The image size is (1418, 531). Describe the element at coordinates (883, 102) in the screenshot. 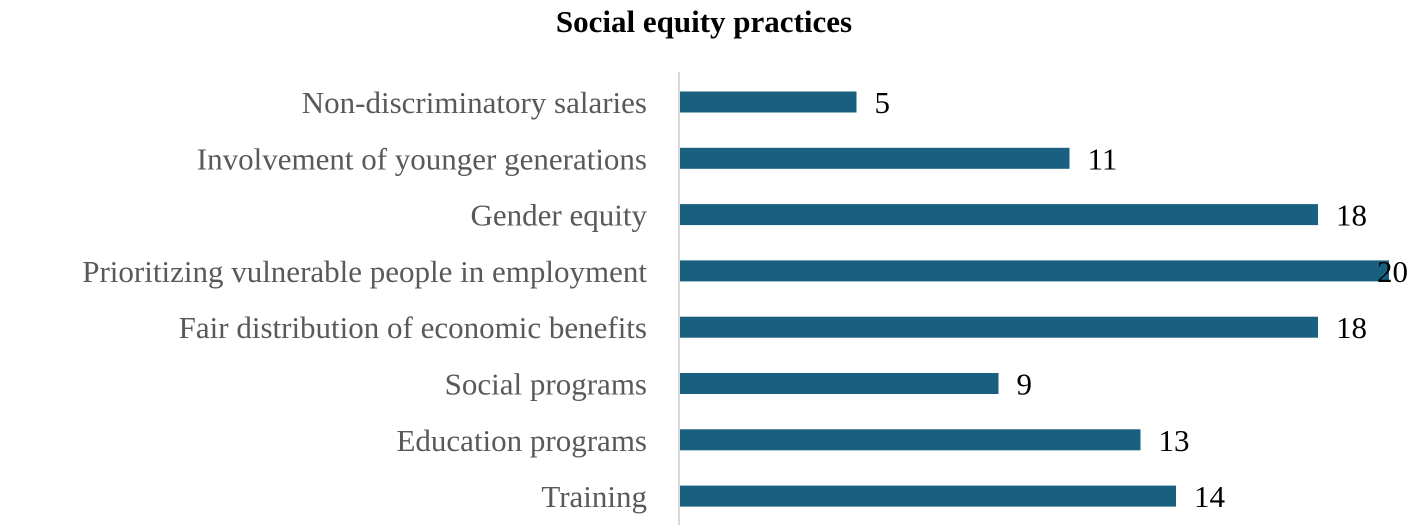

I see `data-label: 5` at that location.